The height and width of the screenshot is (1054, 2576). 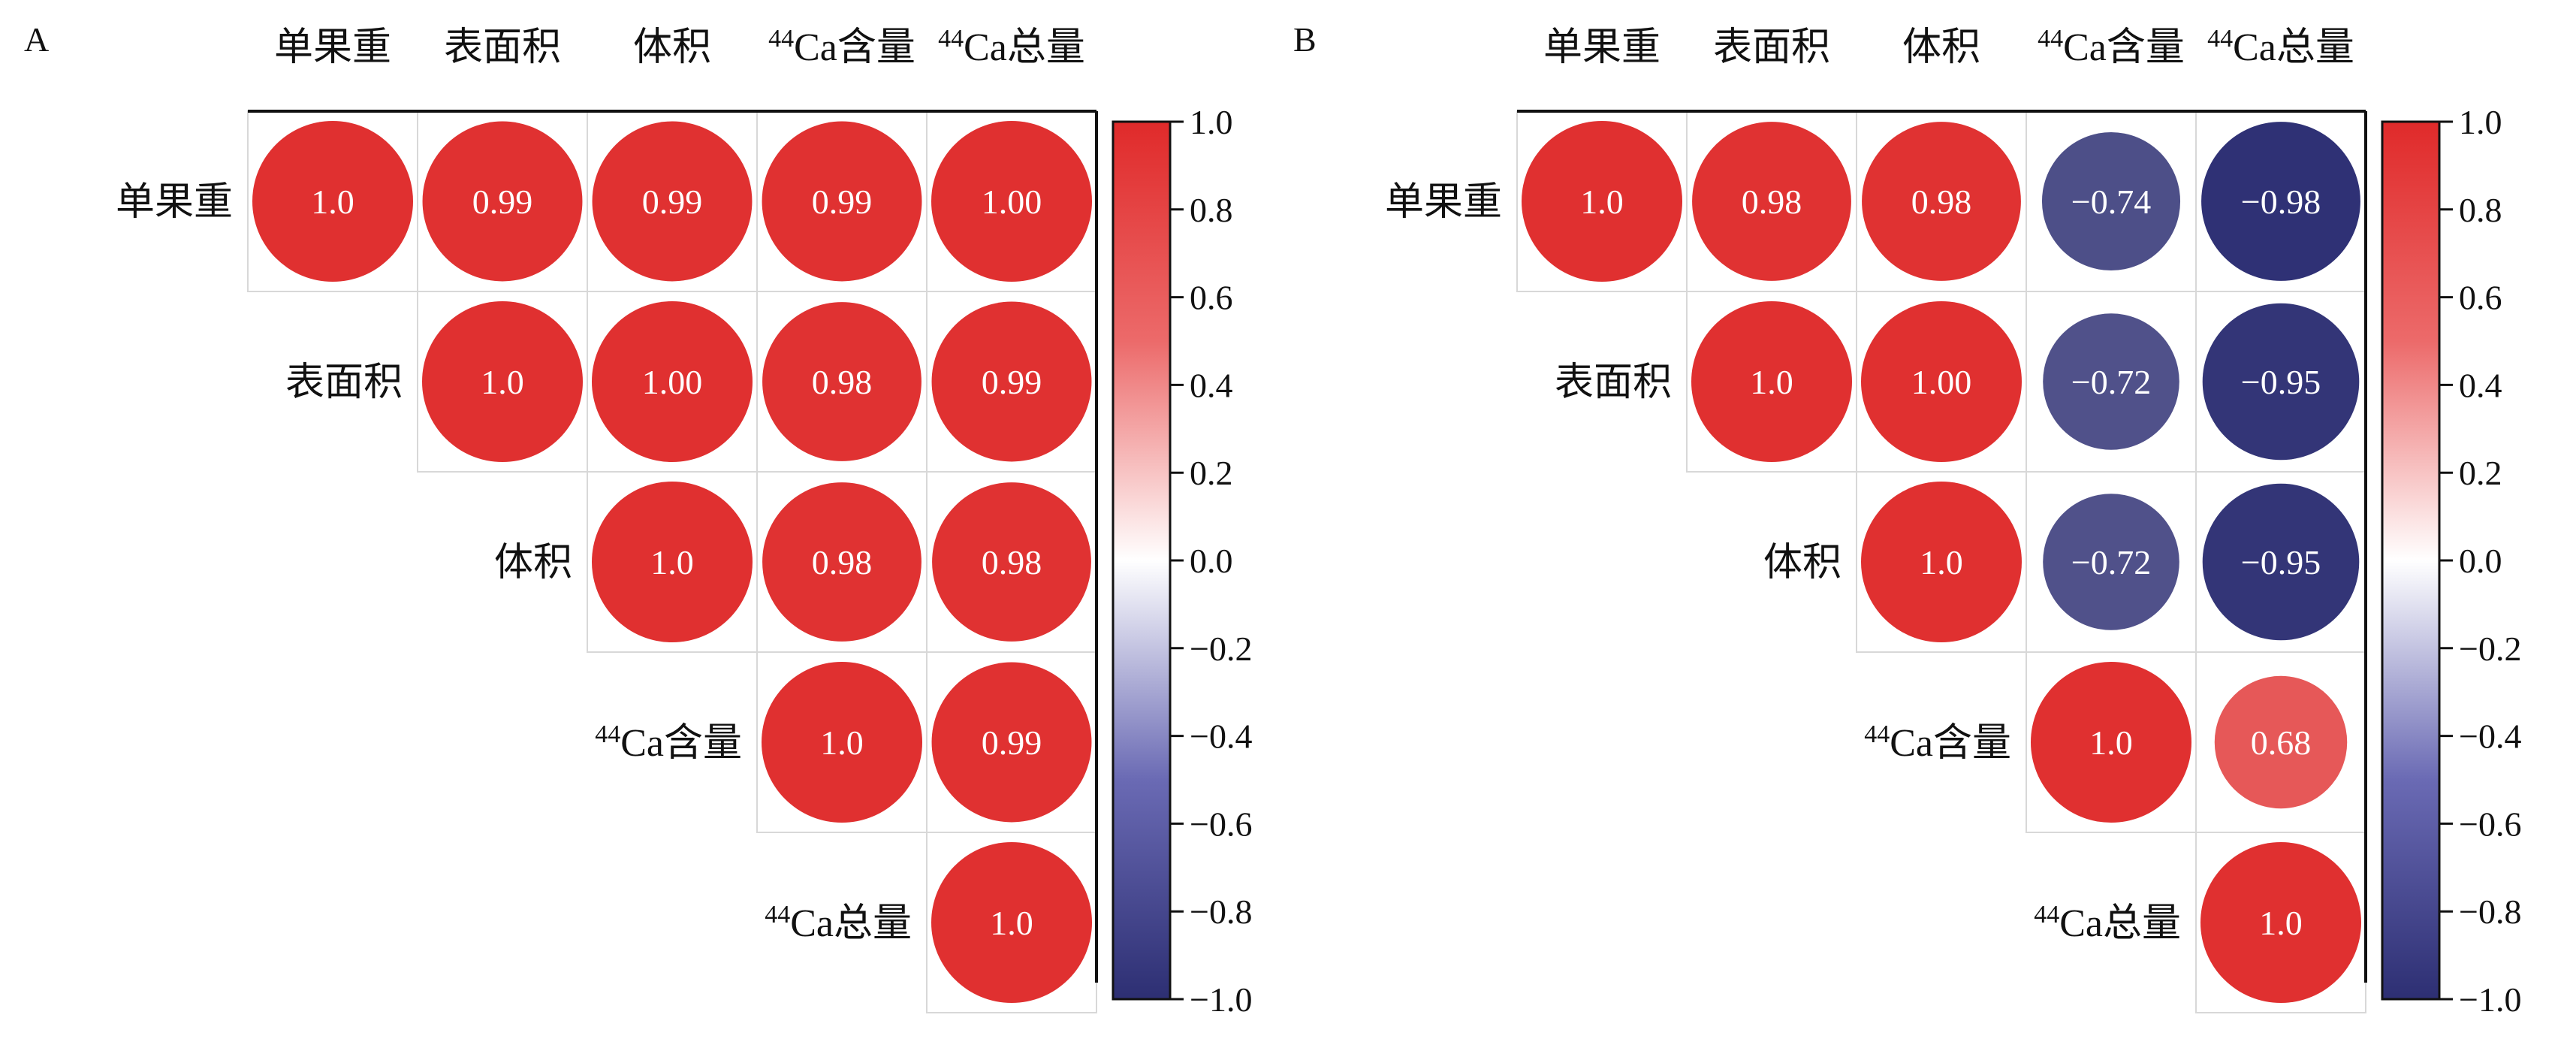 I want to click on correlation-value: −0.74, so click(x=2111, y=202).